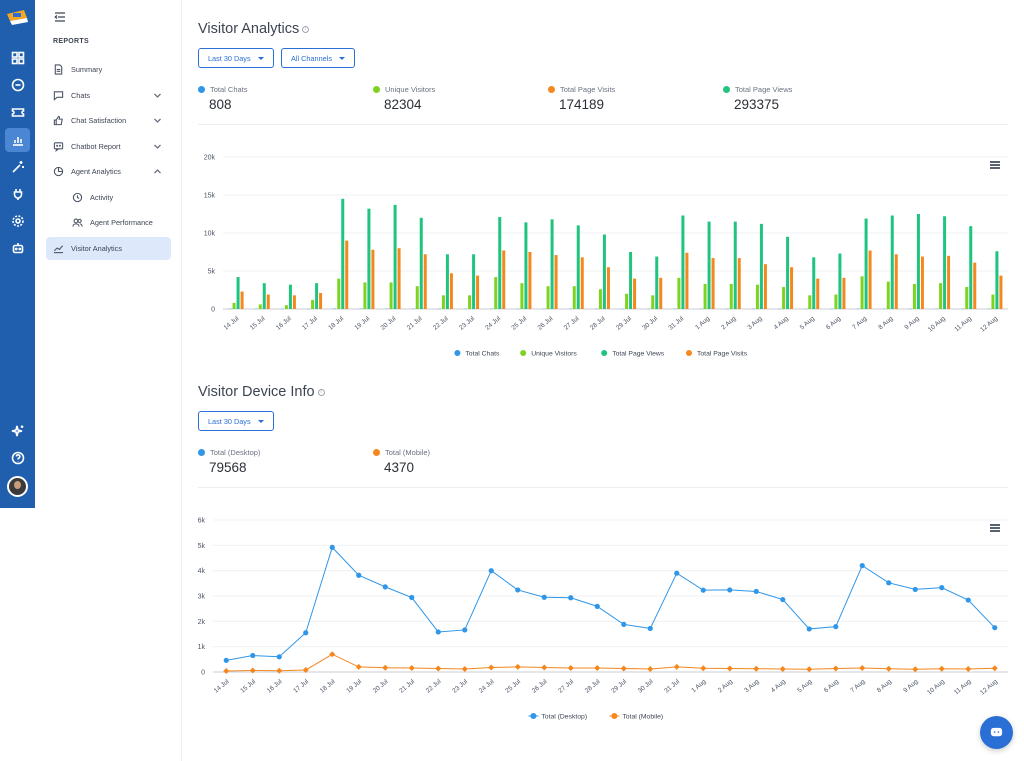  I want to click on sidebar-item-summary: Summary, so click(108, 69).